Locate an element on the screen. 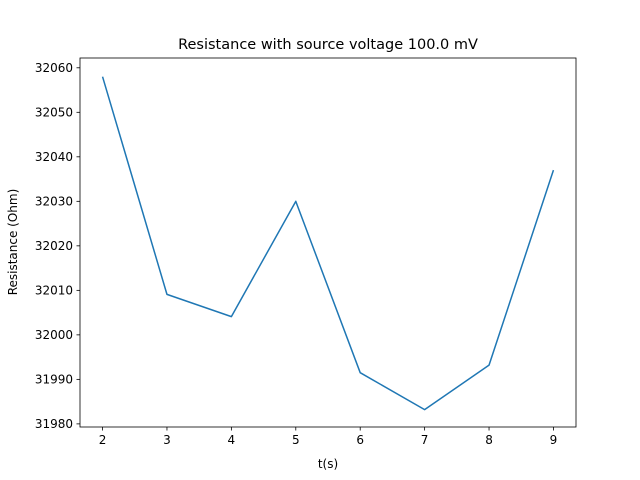 The width and height of the screenshot is (640, 480). x-tick-label: 9 is located at coordinates (554, 440).